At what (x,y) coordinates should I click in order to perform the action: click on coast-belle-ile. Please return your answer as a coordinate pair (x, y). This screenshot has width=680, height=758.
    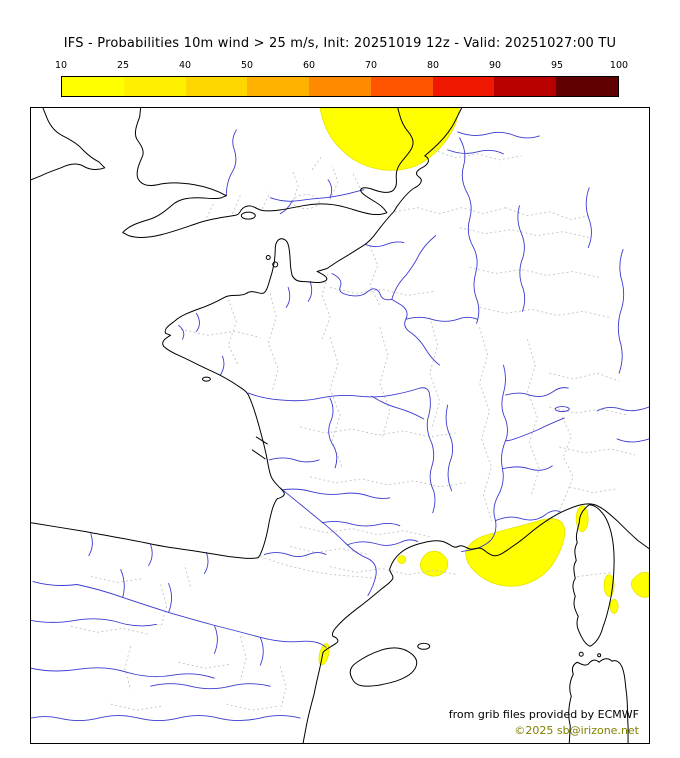
    Looking at the image, I should click on (206, 379).